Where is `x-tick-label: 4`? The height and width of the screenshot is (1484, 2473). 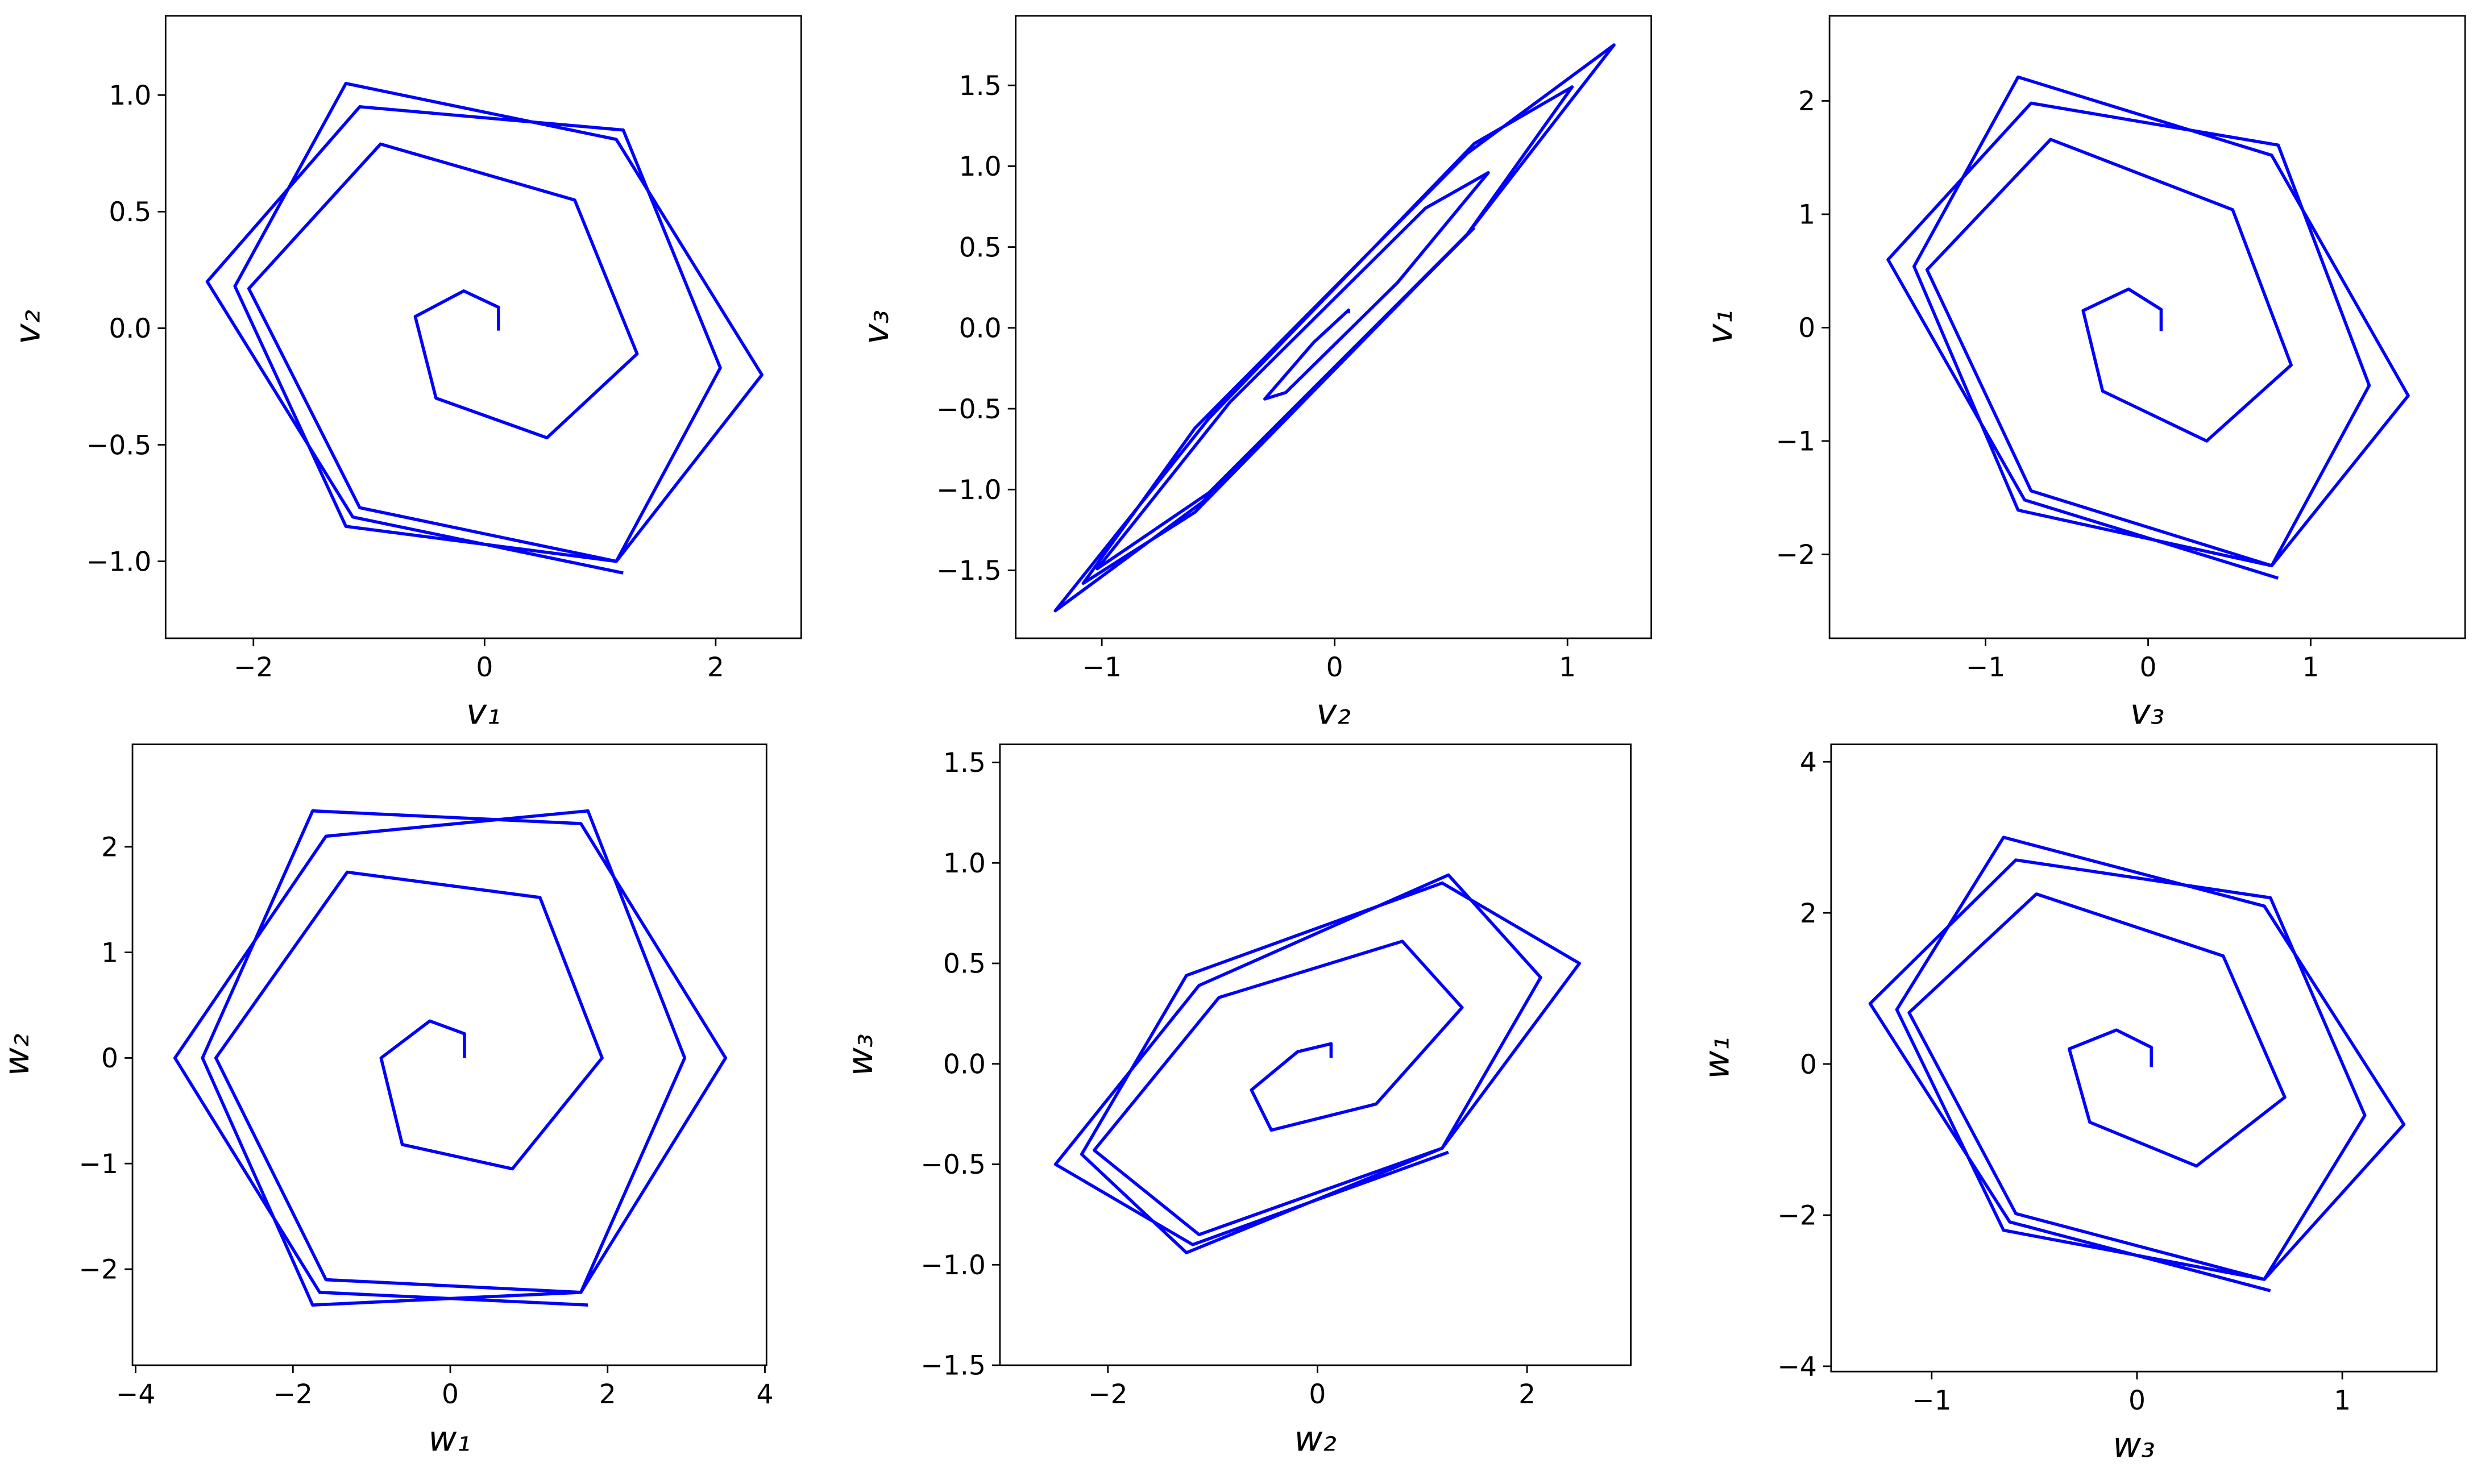
x-tick-label: 4 is located at coordinates (765, 1395).